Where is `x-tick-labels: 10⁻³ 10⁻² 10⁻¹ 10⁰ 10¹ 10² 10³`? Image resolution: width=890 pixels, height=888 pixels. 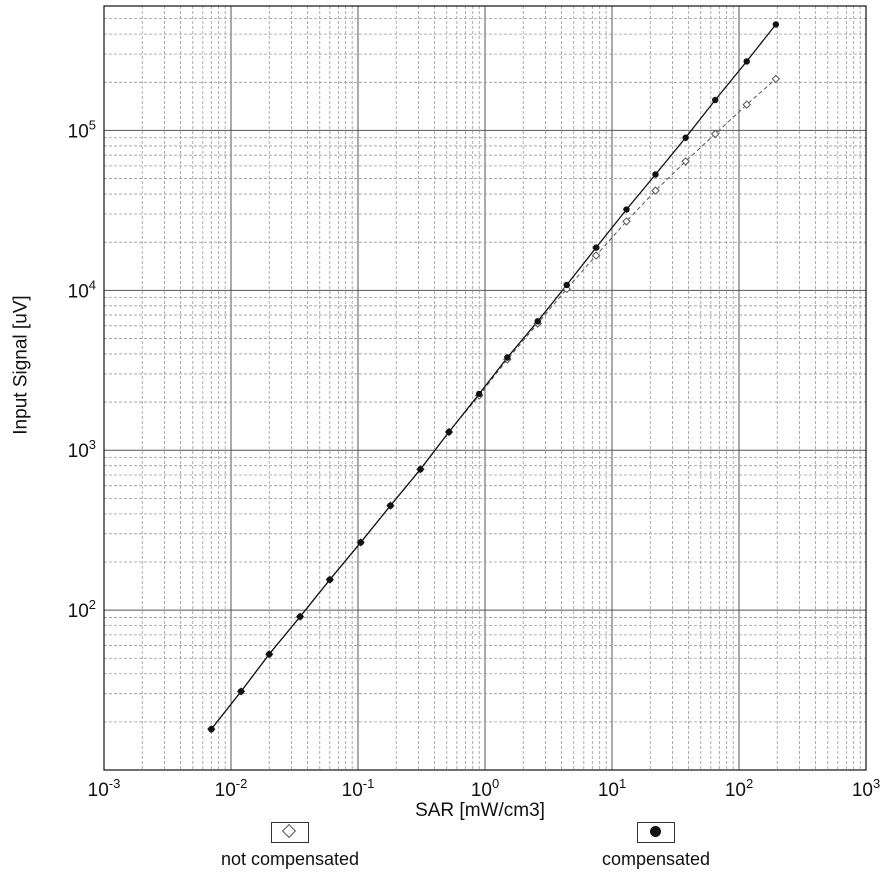 x-tick-labels: 10⁻³ 10⁻² 10⁻¹ 10⁰ 10¹ 10² 10³ is located at coordinates (484, 788).